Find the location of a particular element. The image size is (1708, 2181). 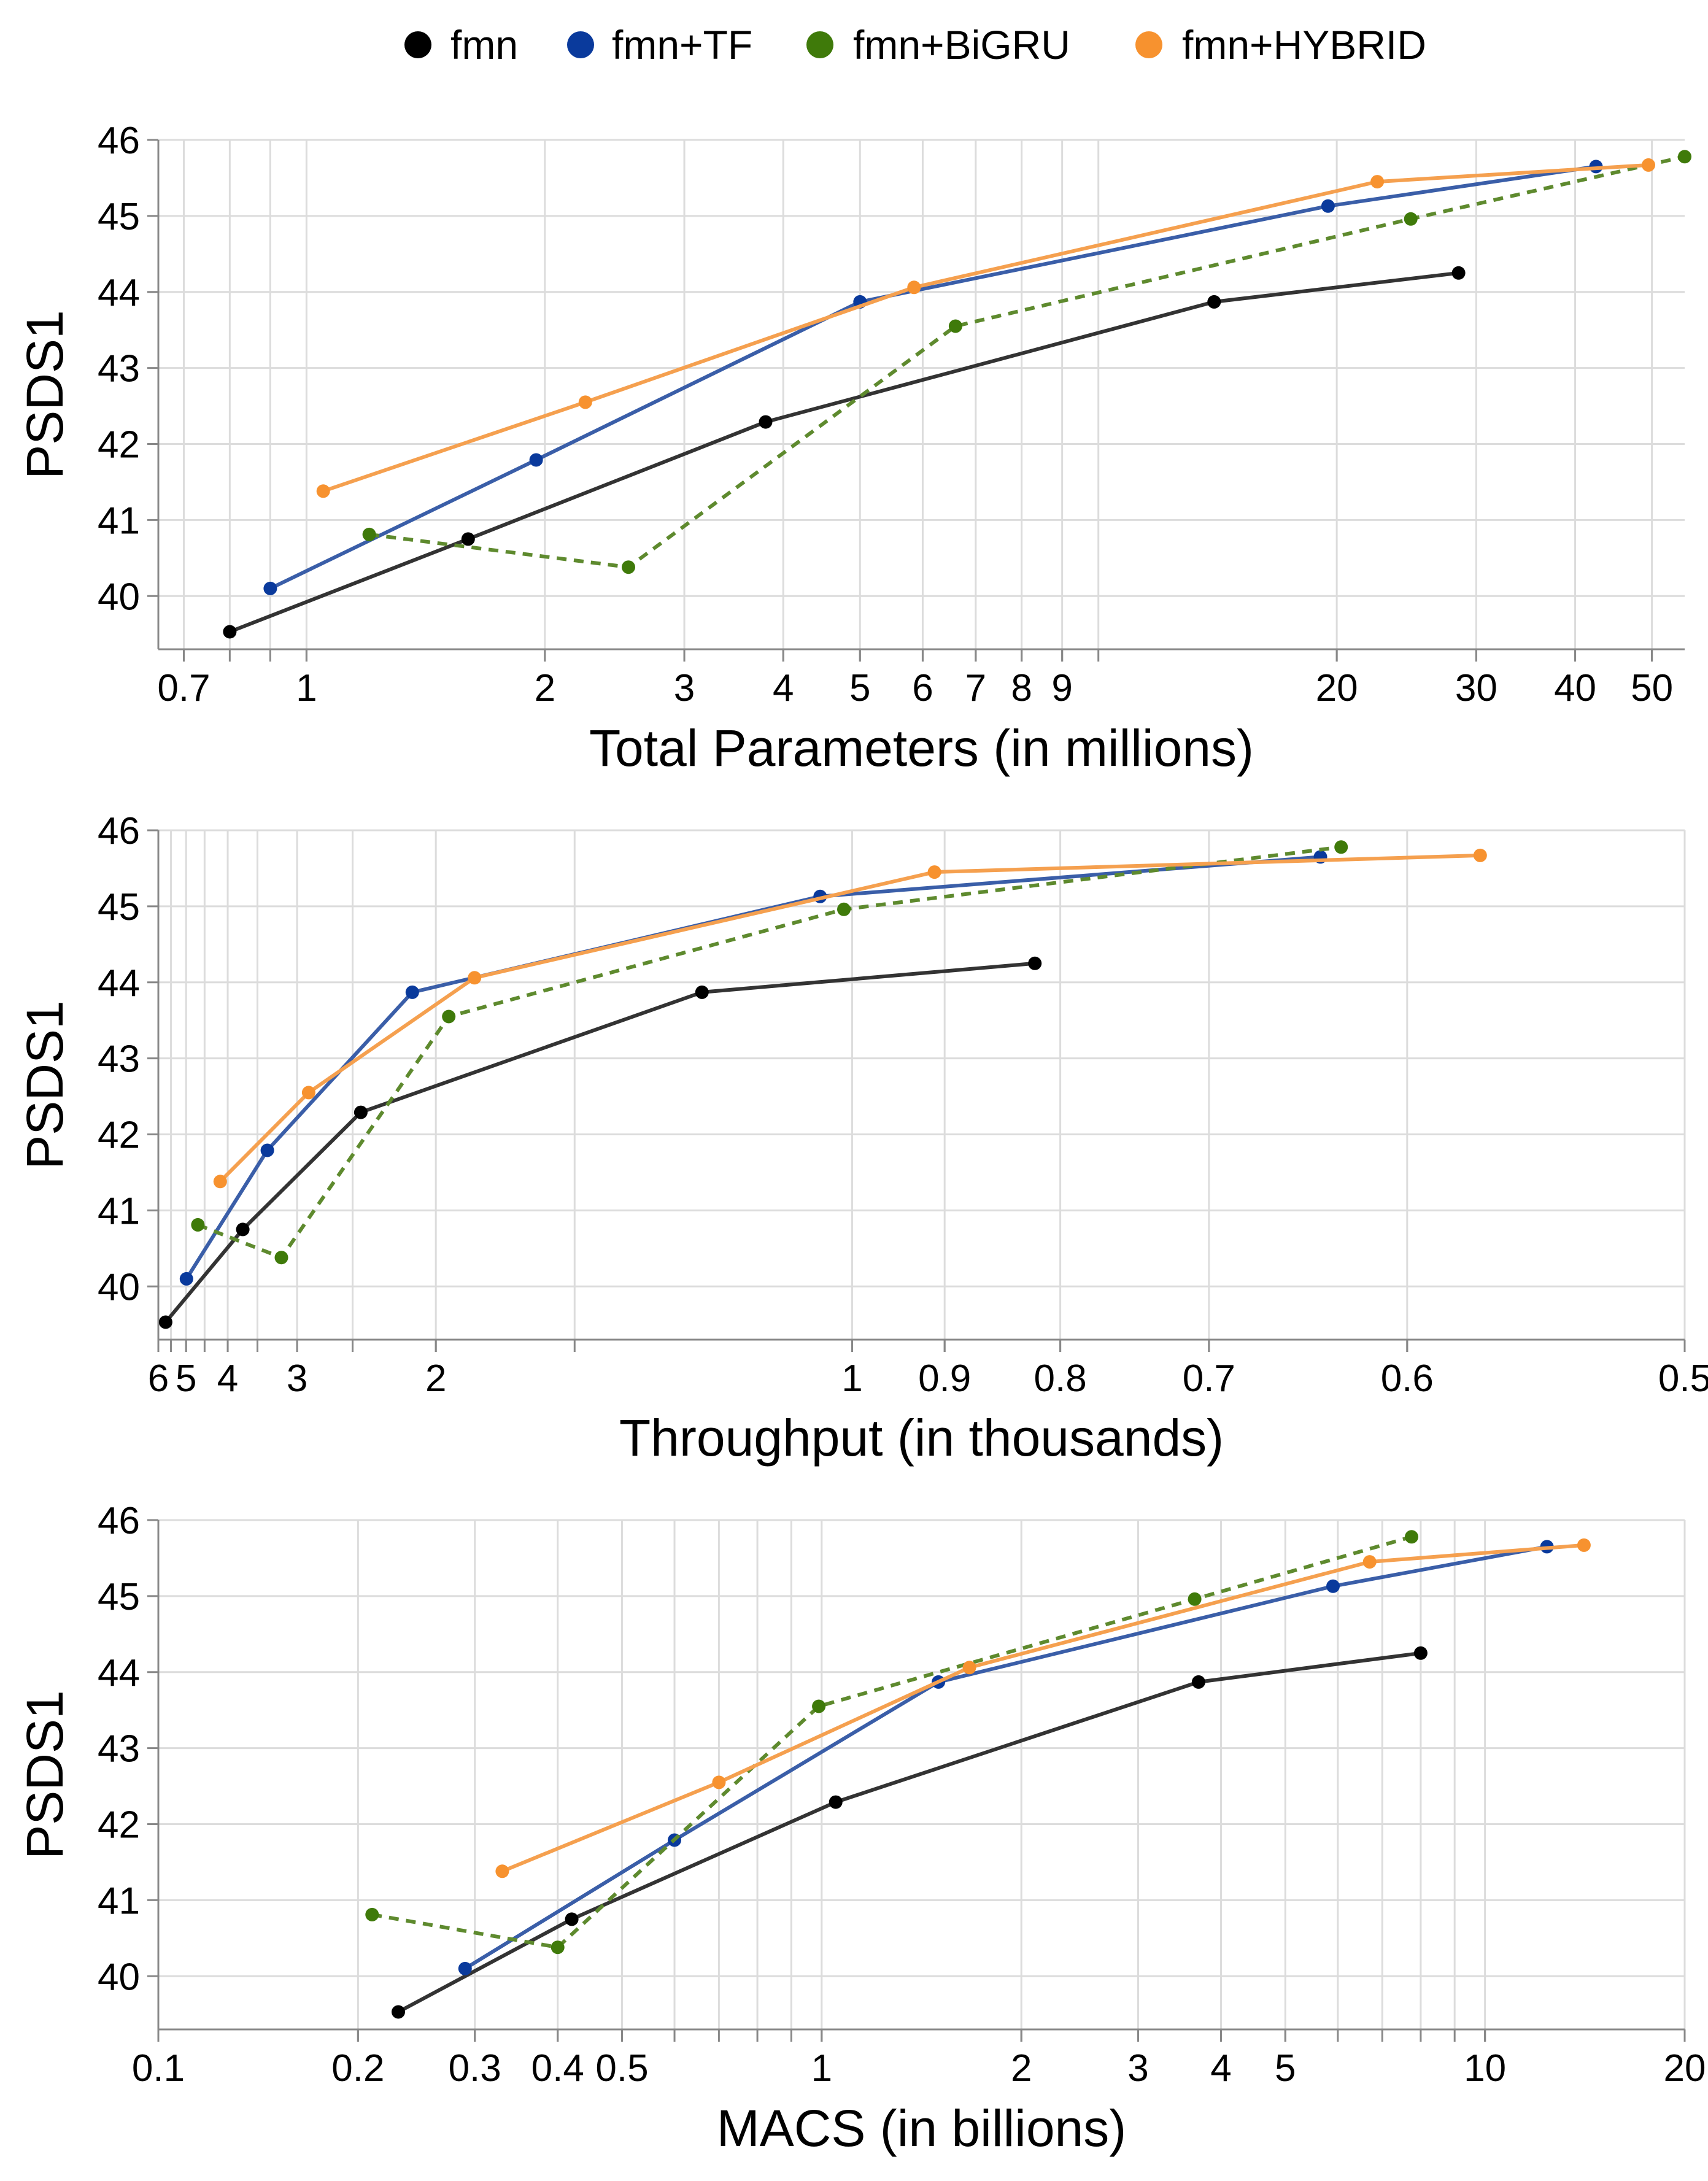

series-line-fmn-bigru is located at coordinates (1027, 362).